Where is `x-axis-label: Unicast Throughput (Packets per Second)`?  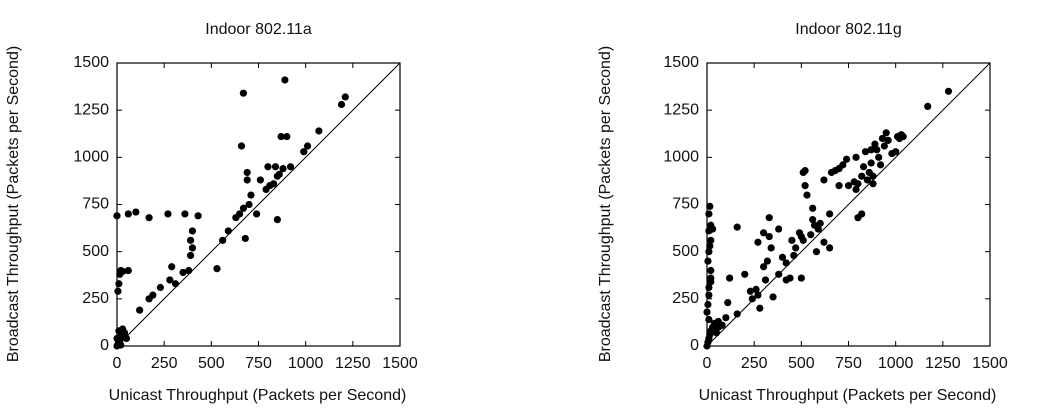
x-axis-label: Unicast Throughput (Packets per Second) is located at coordinates (848, 395).